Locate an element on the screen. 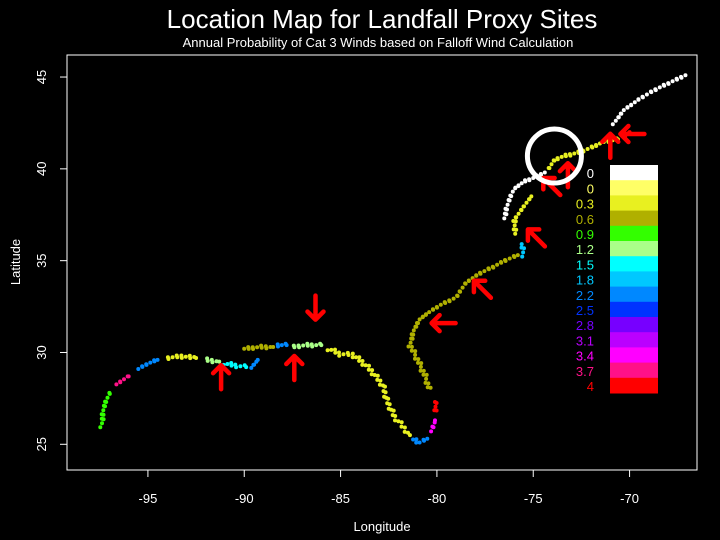 This screenshot has height=540, width=720. legend-label: 0.3 is located at coordinates (585, 204).